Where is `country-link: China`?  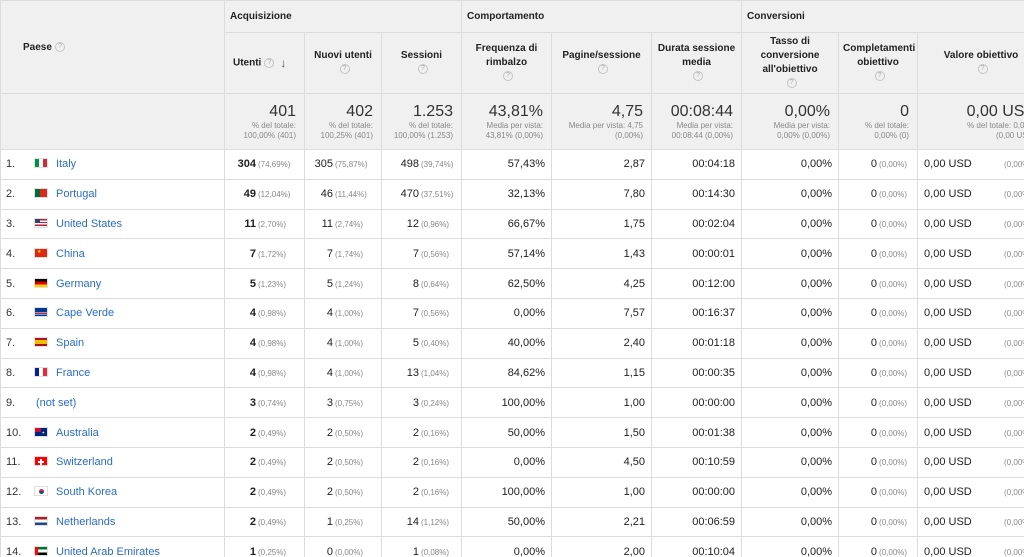 country-link: China is located at coordinates (70, 253).